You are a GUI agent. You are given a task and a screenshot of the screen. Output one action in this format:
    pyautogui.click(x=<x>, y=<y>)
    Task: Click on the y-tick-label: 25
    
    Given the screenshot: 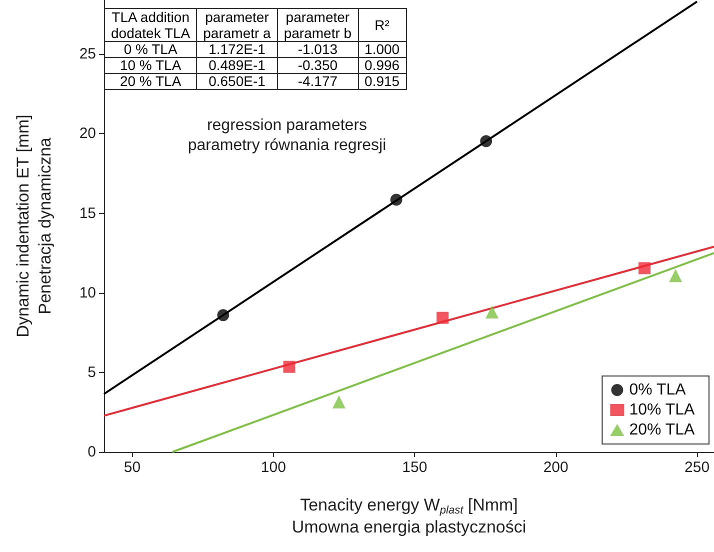 What is the action you would take?
    pyautogui.click(x=87, y=54)
    